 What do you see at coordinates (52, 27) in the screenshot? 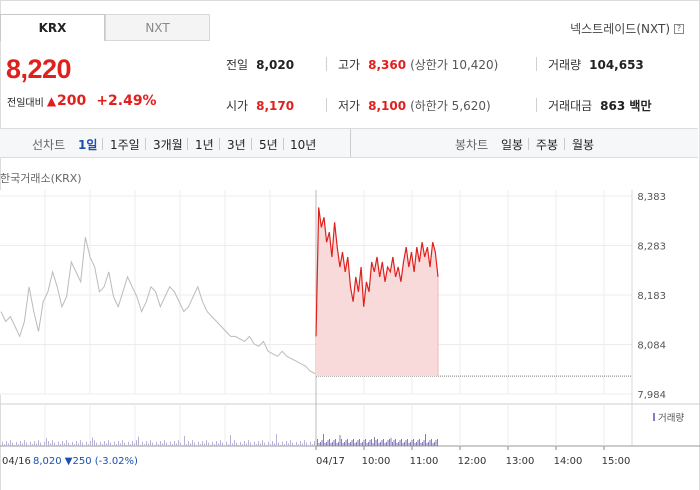
I see `tab-krx: KRX` at bounding box center [52, 27].